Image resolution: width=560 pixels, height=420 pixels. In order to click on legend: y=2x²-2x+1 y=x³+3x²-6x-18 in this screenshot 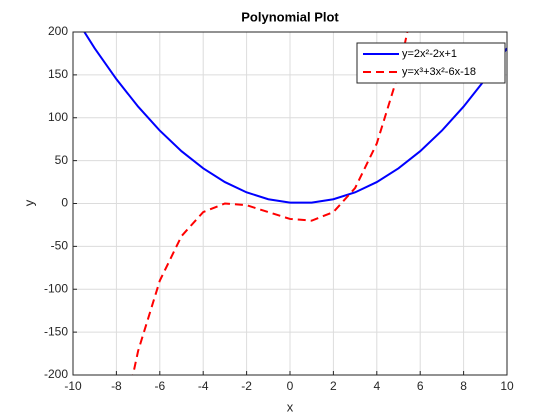, I will do `click(431, 63)`.